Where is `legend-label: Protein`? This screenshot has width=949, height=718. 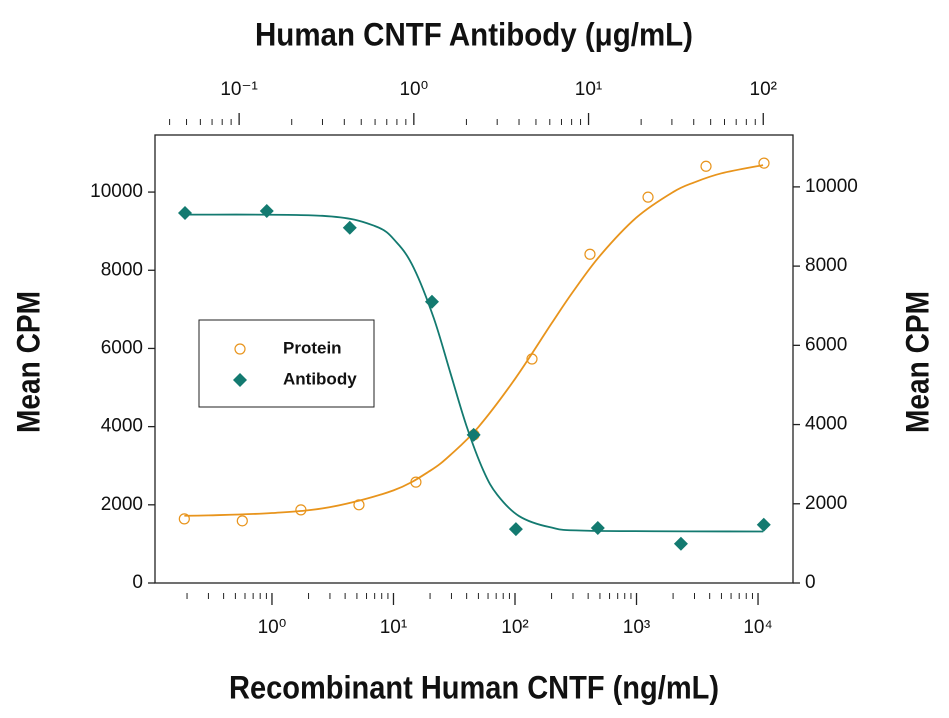
legend-label: Protein is located at coordinates (312, 347).